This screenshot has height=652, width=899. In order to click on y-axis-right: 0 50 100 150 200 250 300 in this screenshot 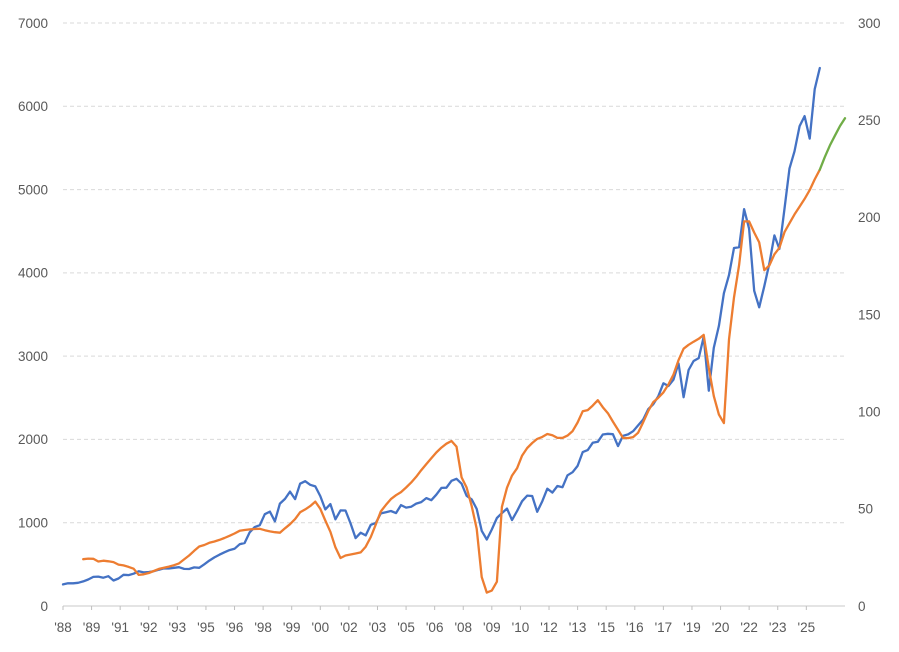, I will do `click(869, 315)`.